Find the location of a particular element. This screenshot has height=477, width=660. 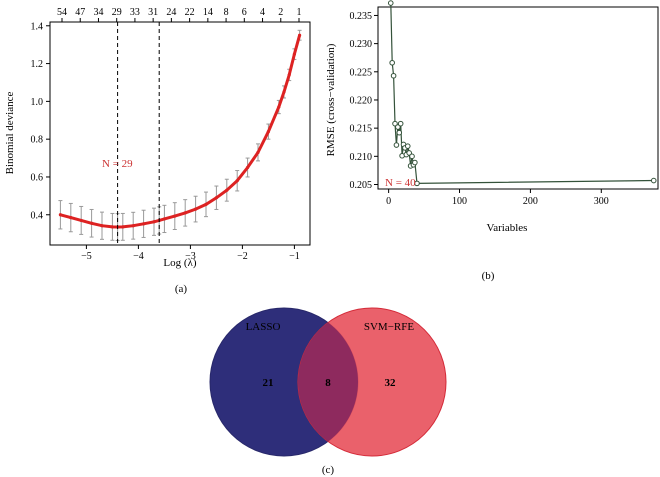

panel-b-label: (b) is located at coordinates (488, 276).